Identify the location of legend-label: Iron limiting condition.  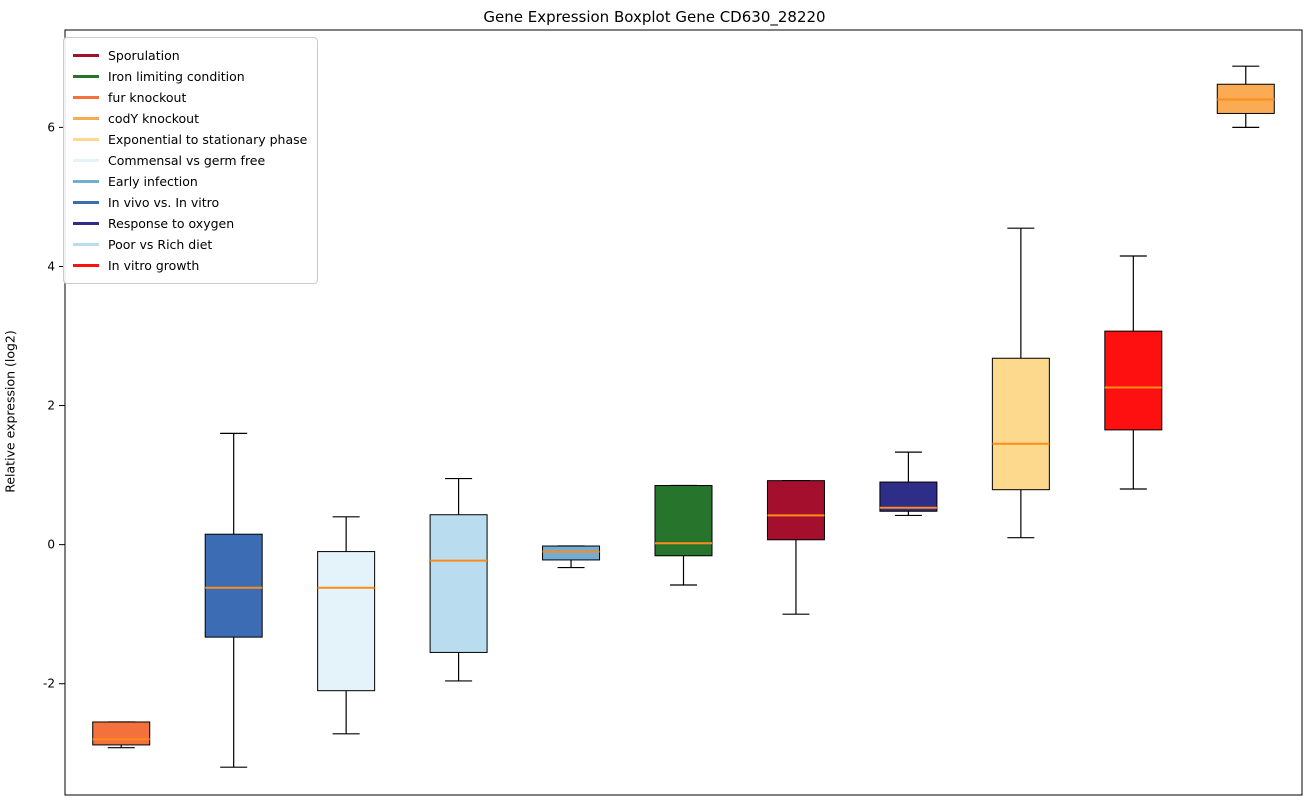
(176, 76).